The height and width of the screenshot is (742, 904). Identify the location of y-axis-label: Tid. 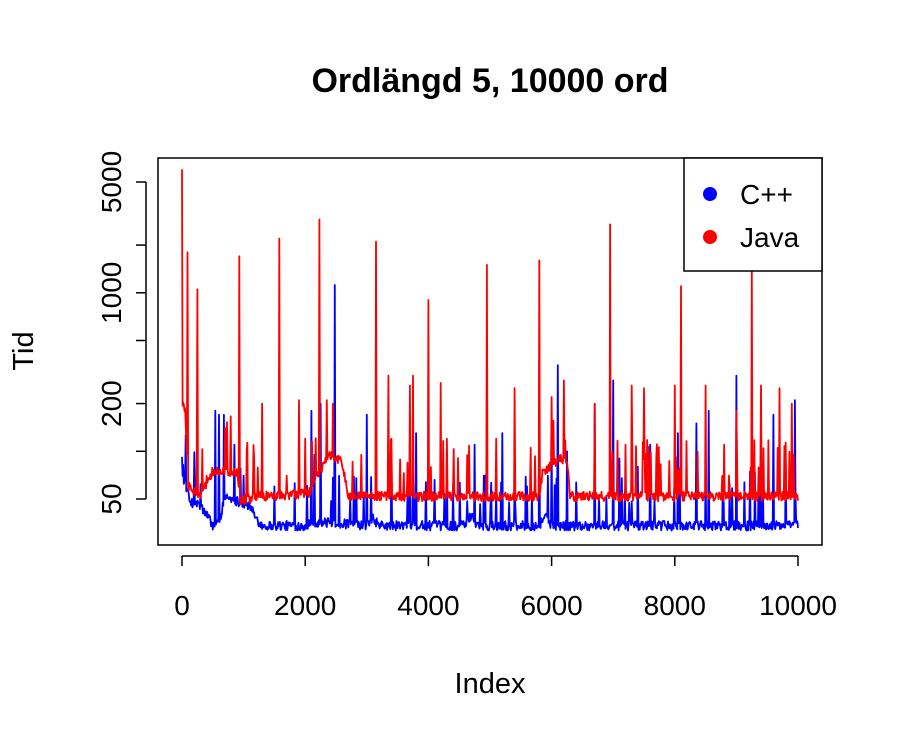
(24, 350).